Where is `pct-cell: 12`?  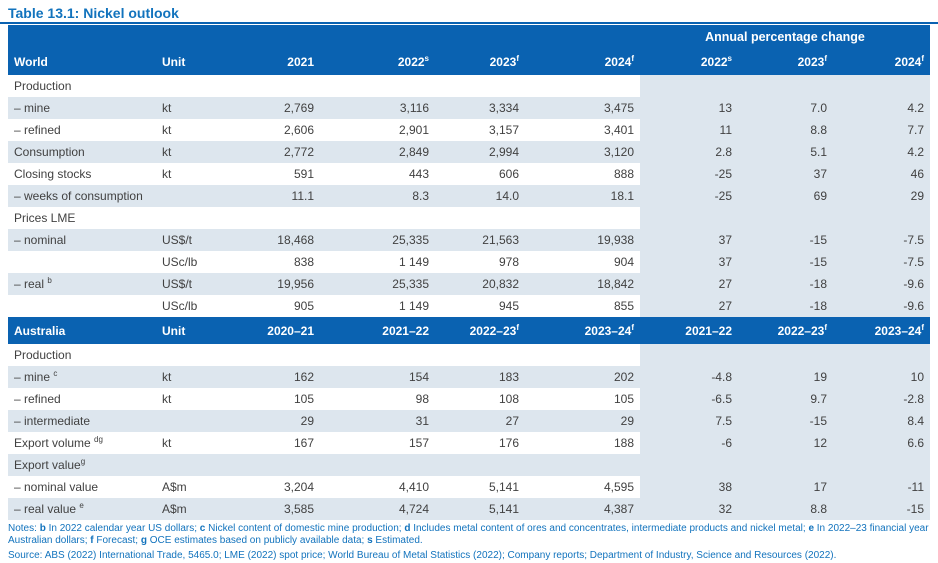
pct-cell: 12 is located at coordinates (785, 443).